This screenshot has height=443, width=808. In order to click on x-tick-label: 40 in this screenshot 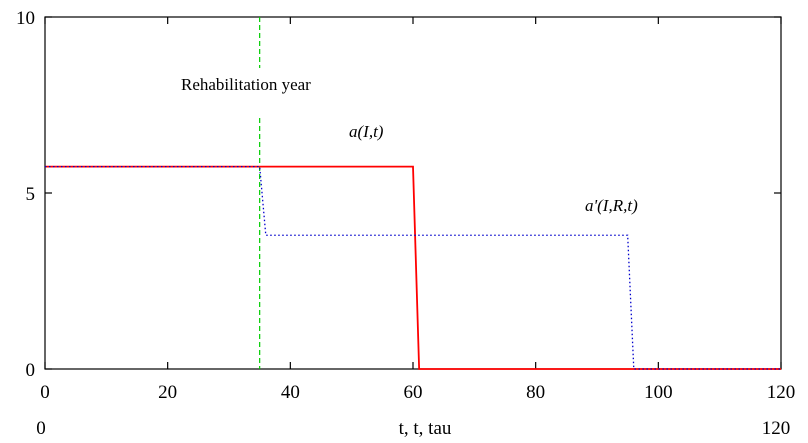, I will do `click(290, 392)`.